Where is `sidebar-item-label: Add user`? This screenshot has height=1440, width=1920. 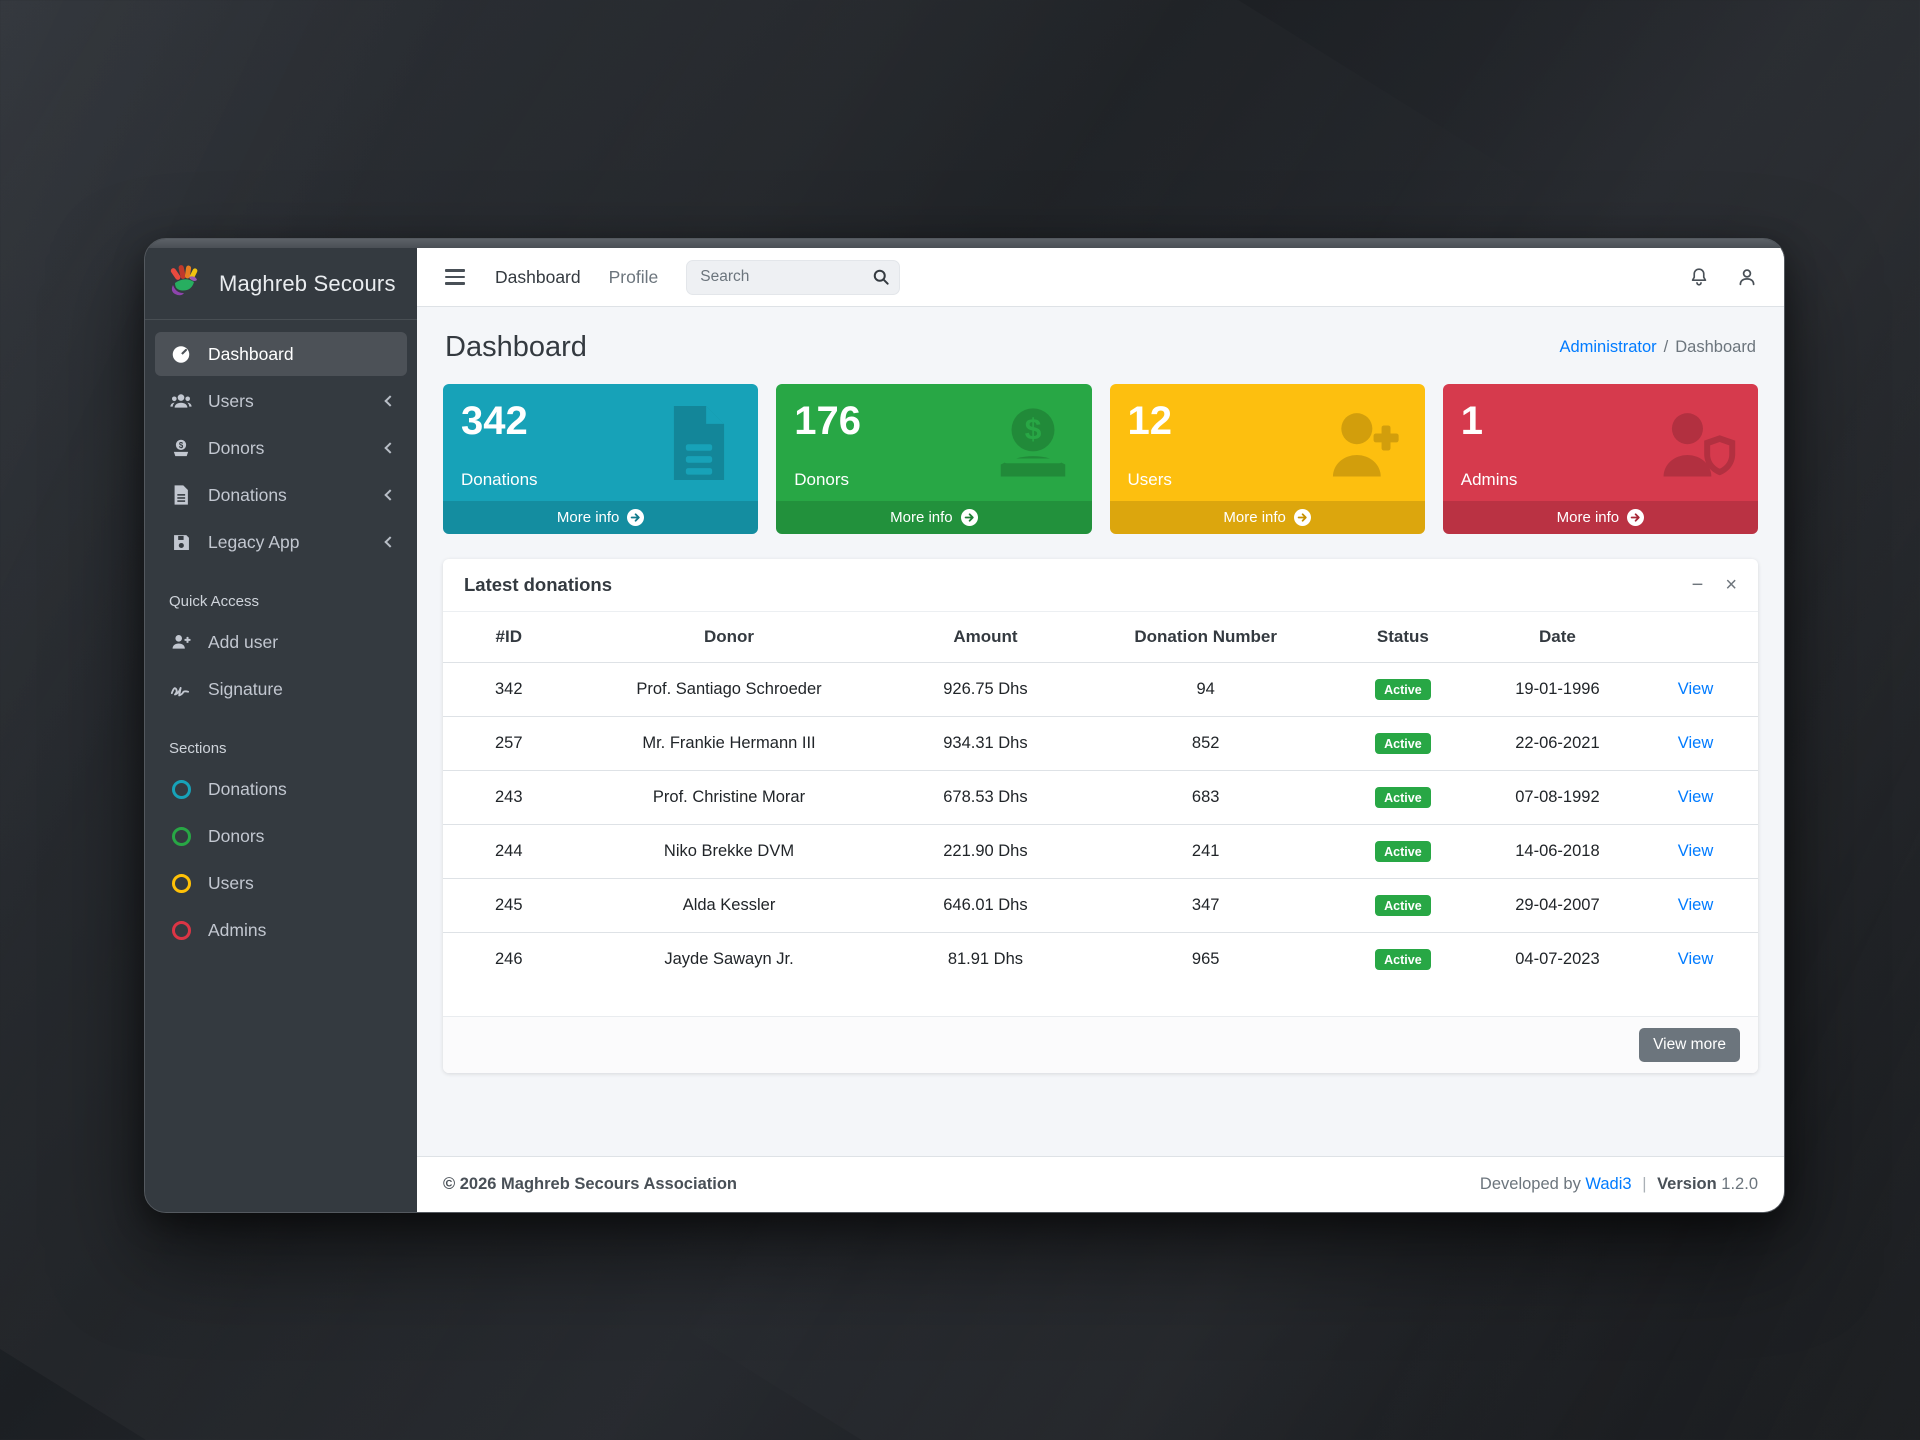 sidebar-item-label: Add user is located at coordinates (243, 641).